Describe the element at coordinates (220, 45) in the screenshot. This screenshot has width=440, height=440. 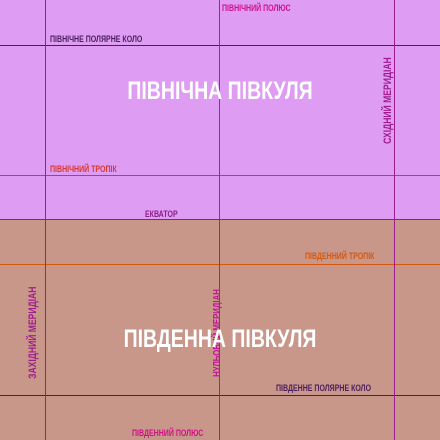
I see `arctic-circle-line` at that location.